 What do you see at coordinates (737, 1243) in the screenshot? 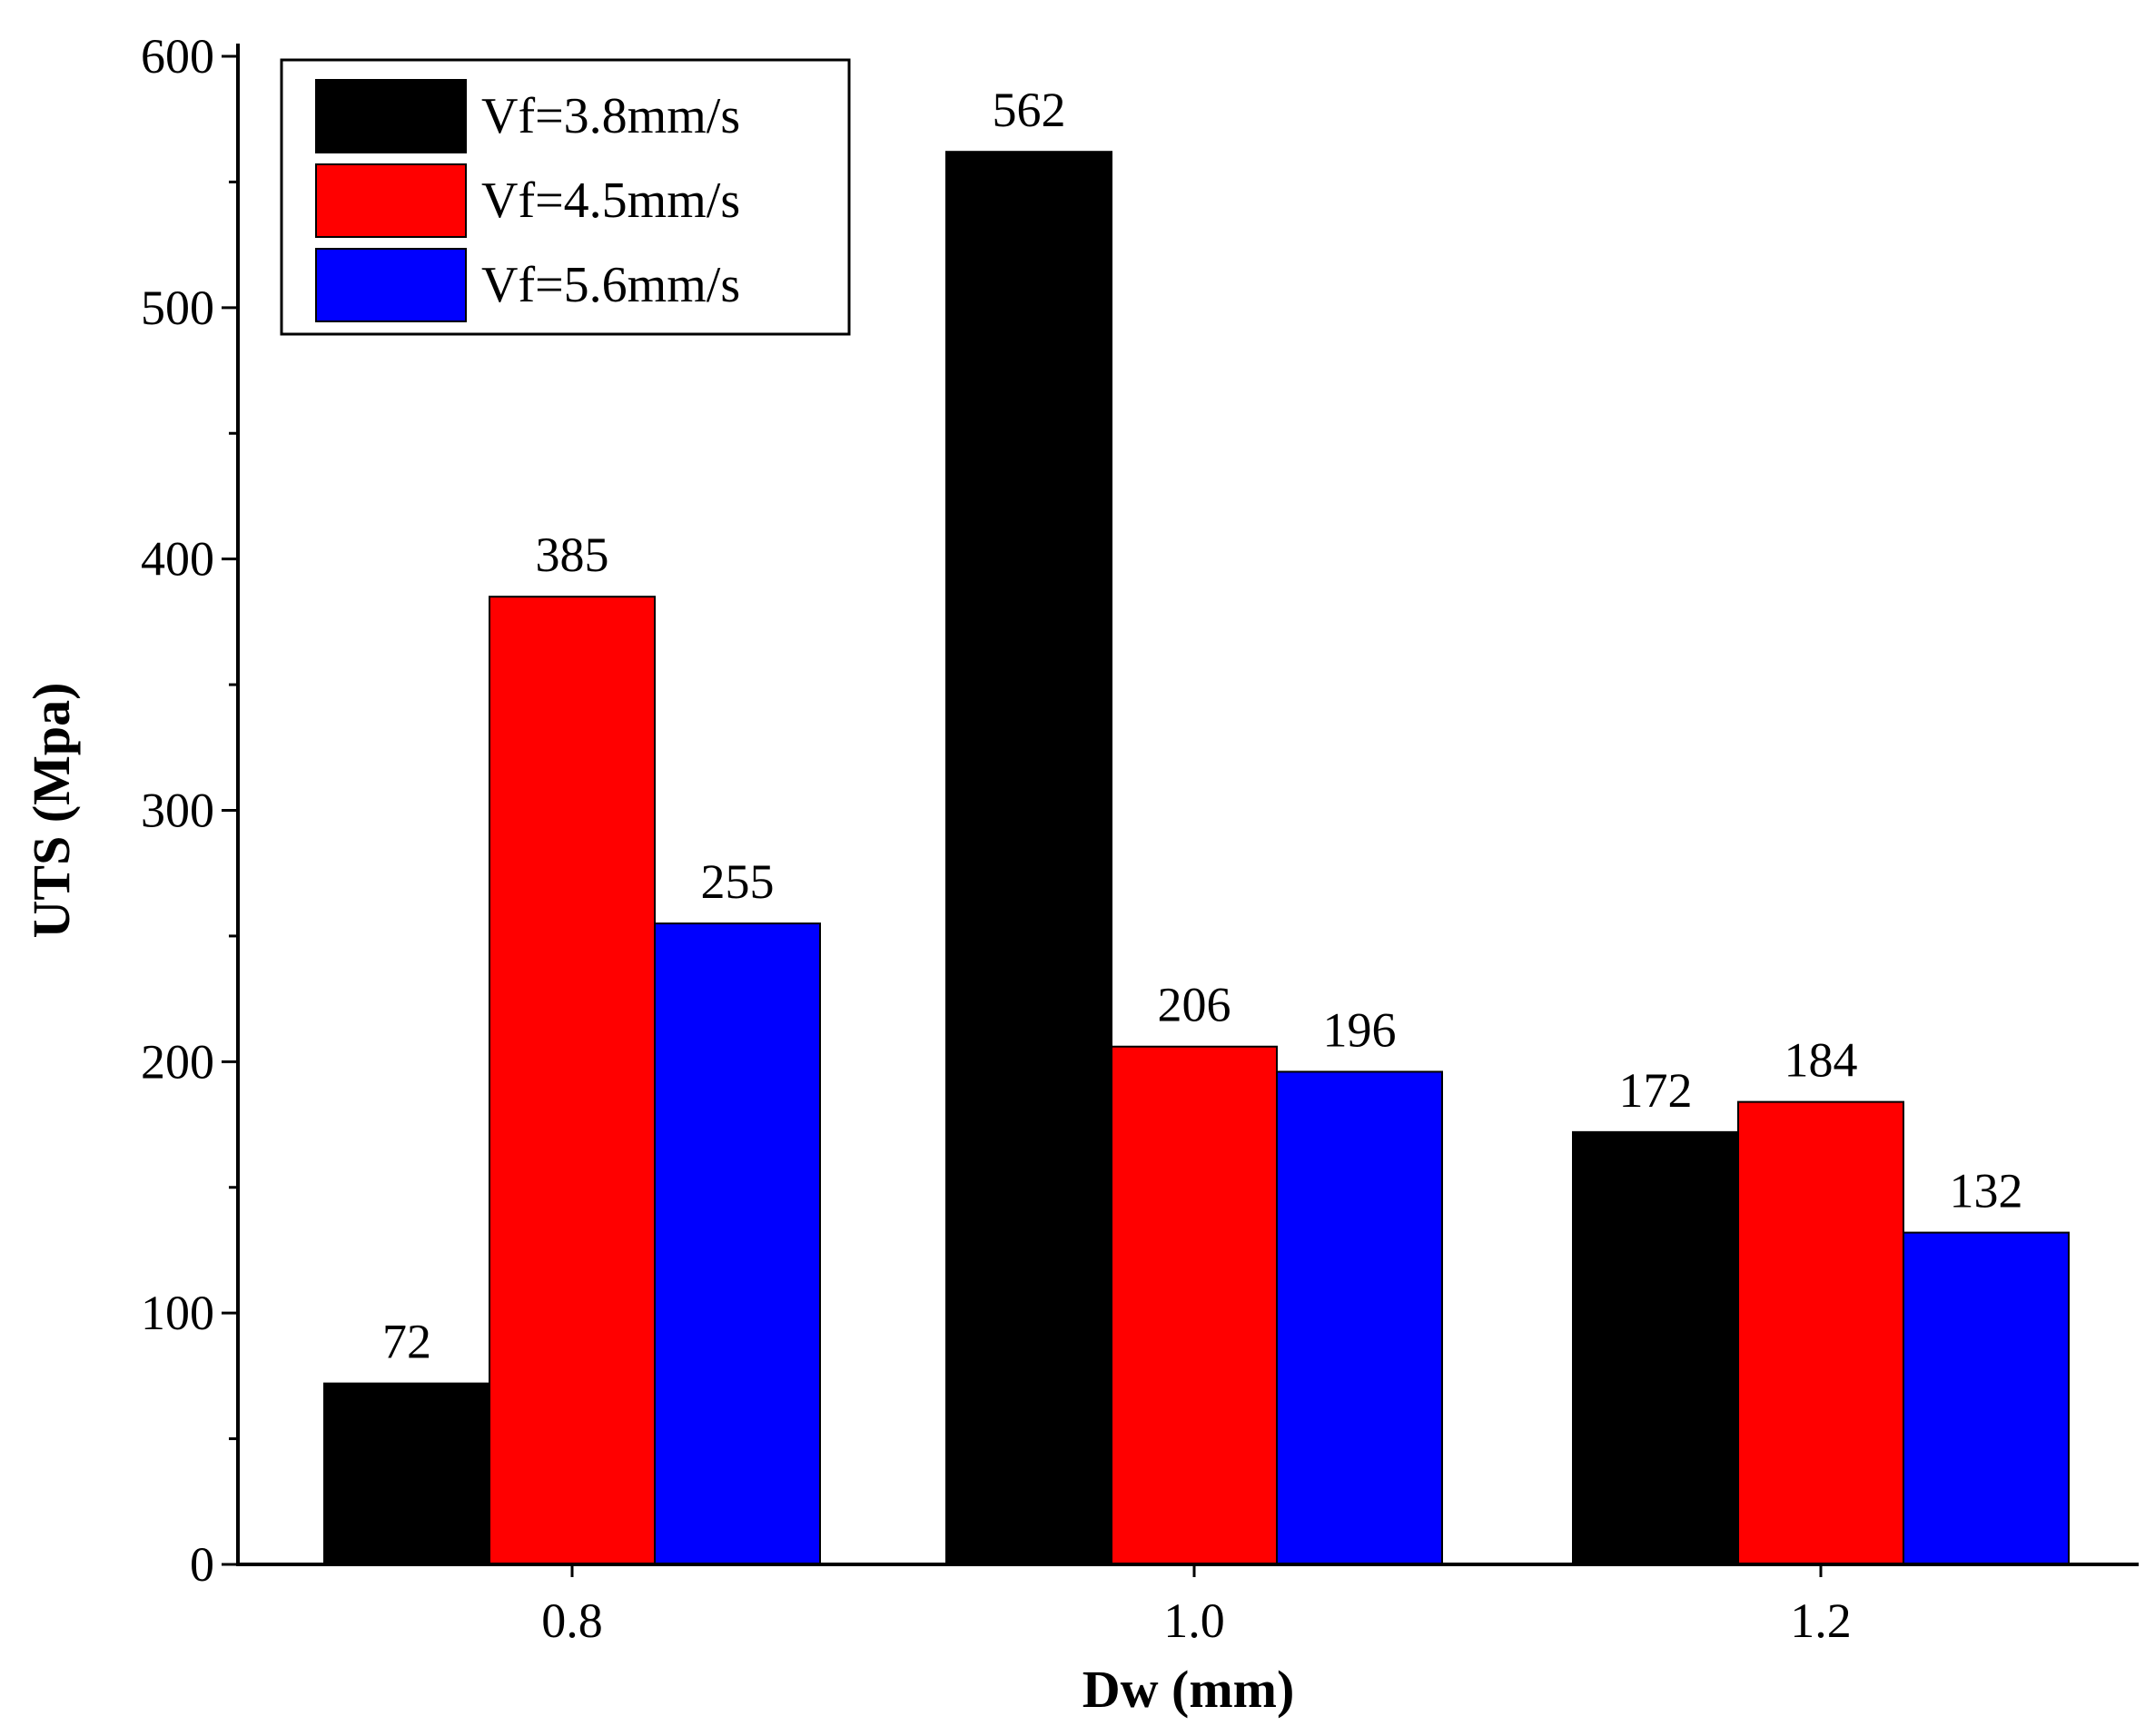
I see `bar-0.8-series-3` at bounding box center [737, 1243].